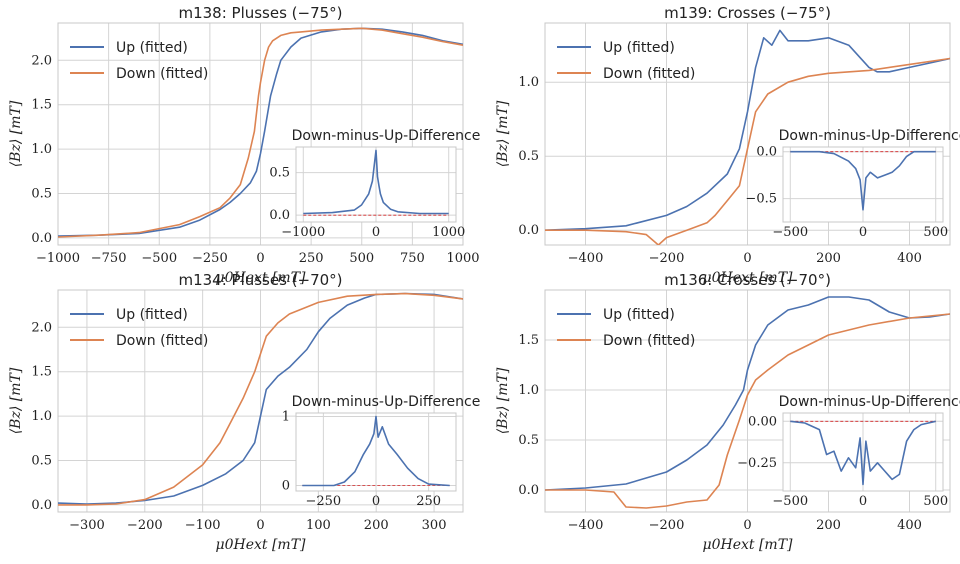  I want to click on x-tick-label: −300, so click(87, 525).